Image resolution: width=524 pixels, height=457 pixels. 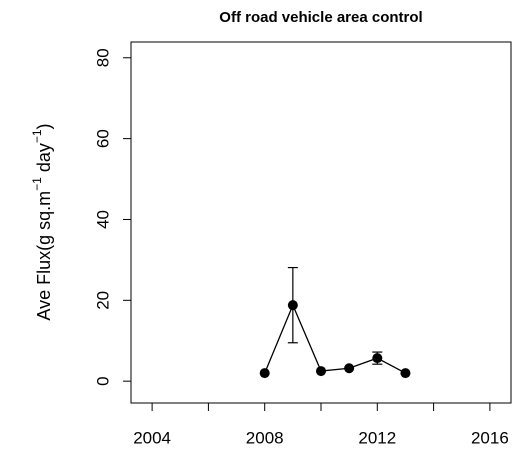 What do you see at coordinates (102, 300) in the screenshot?
I see `y-tick-label: 20` at bounding box center [102, 300].